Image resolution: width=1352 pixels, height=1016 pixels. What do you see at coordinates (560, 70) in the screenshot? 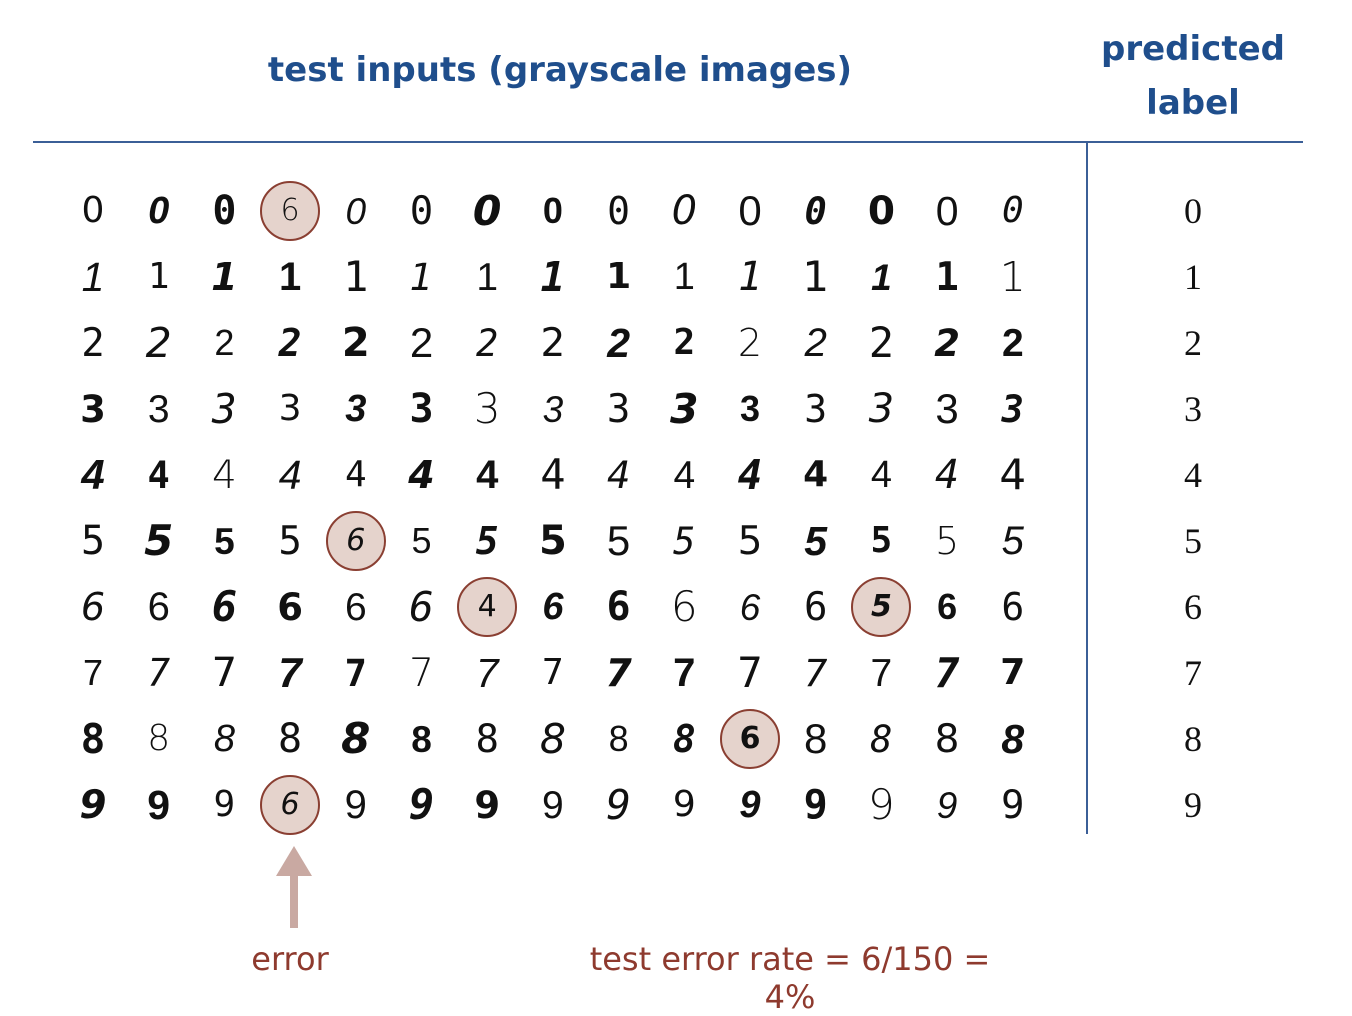
I see `inputs-header: test inputs (grayscale images)` at bounding box center [560, 70].